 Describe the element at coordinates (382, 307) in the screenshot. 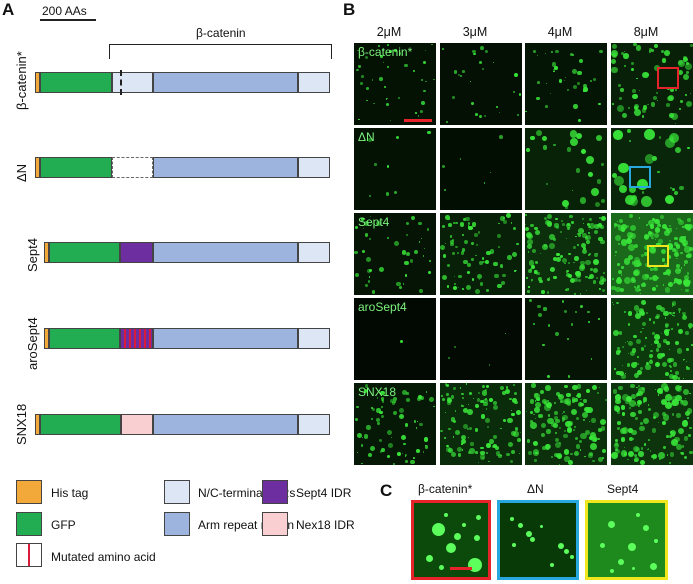

I see `micrograph-row-label: aroSept4` at that location.